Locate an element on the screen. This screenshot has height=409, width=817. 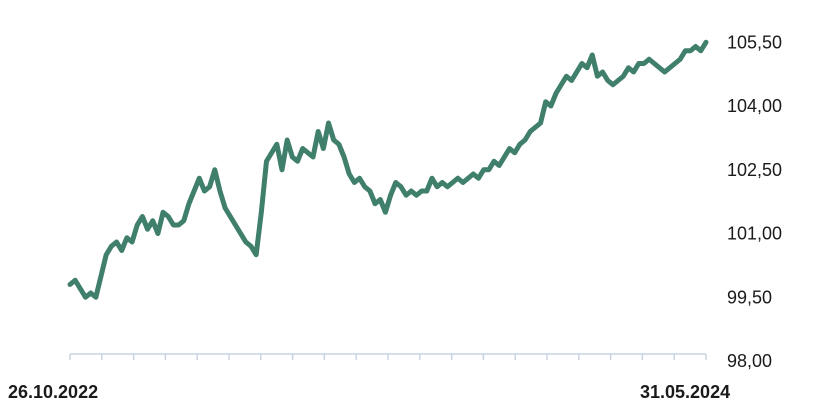
y-tick-label: 105,50 is located at coordinates (754, 42).